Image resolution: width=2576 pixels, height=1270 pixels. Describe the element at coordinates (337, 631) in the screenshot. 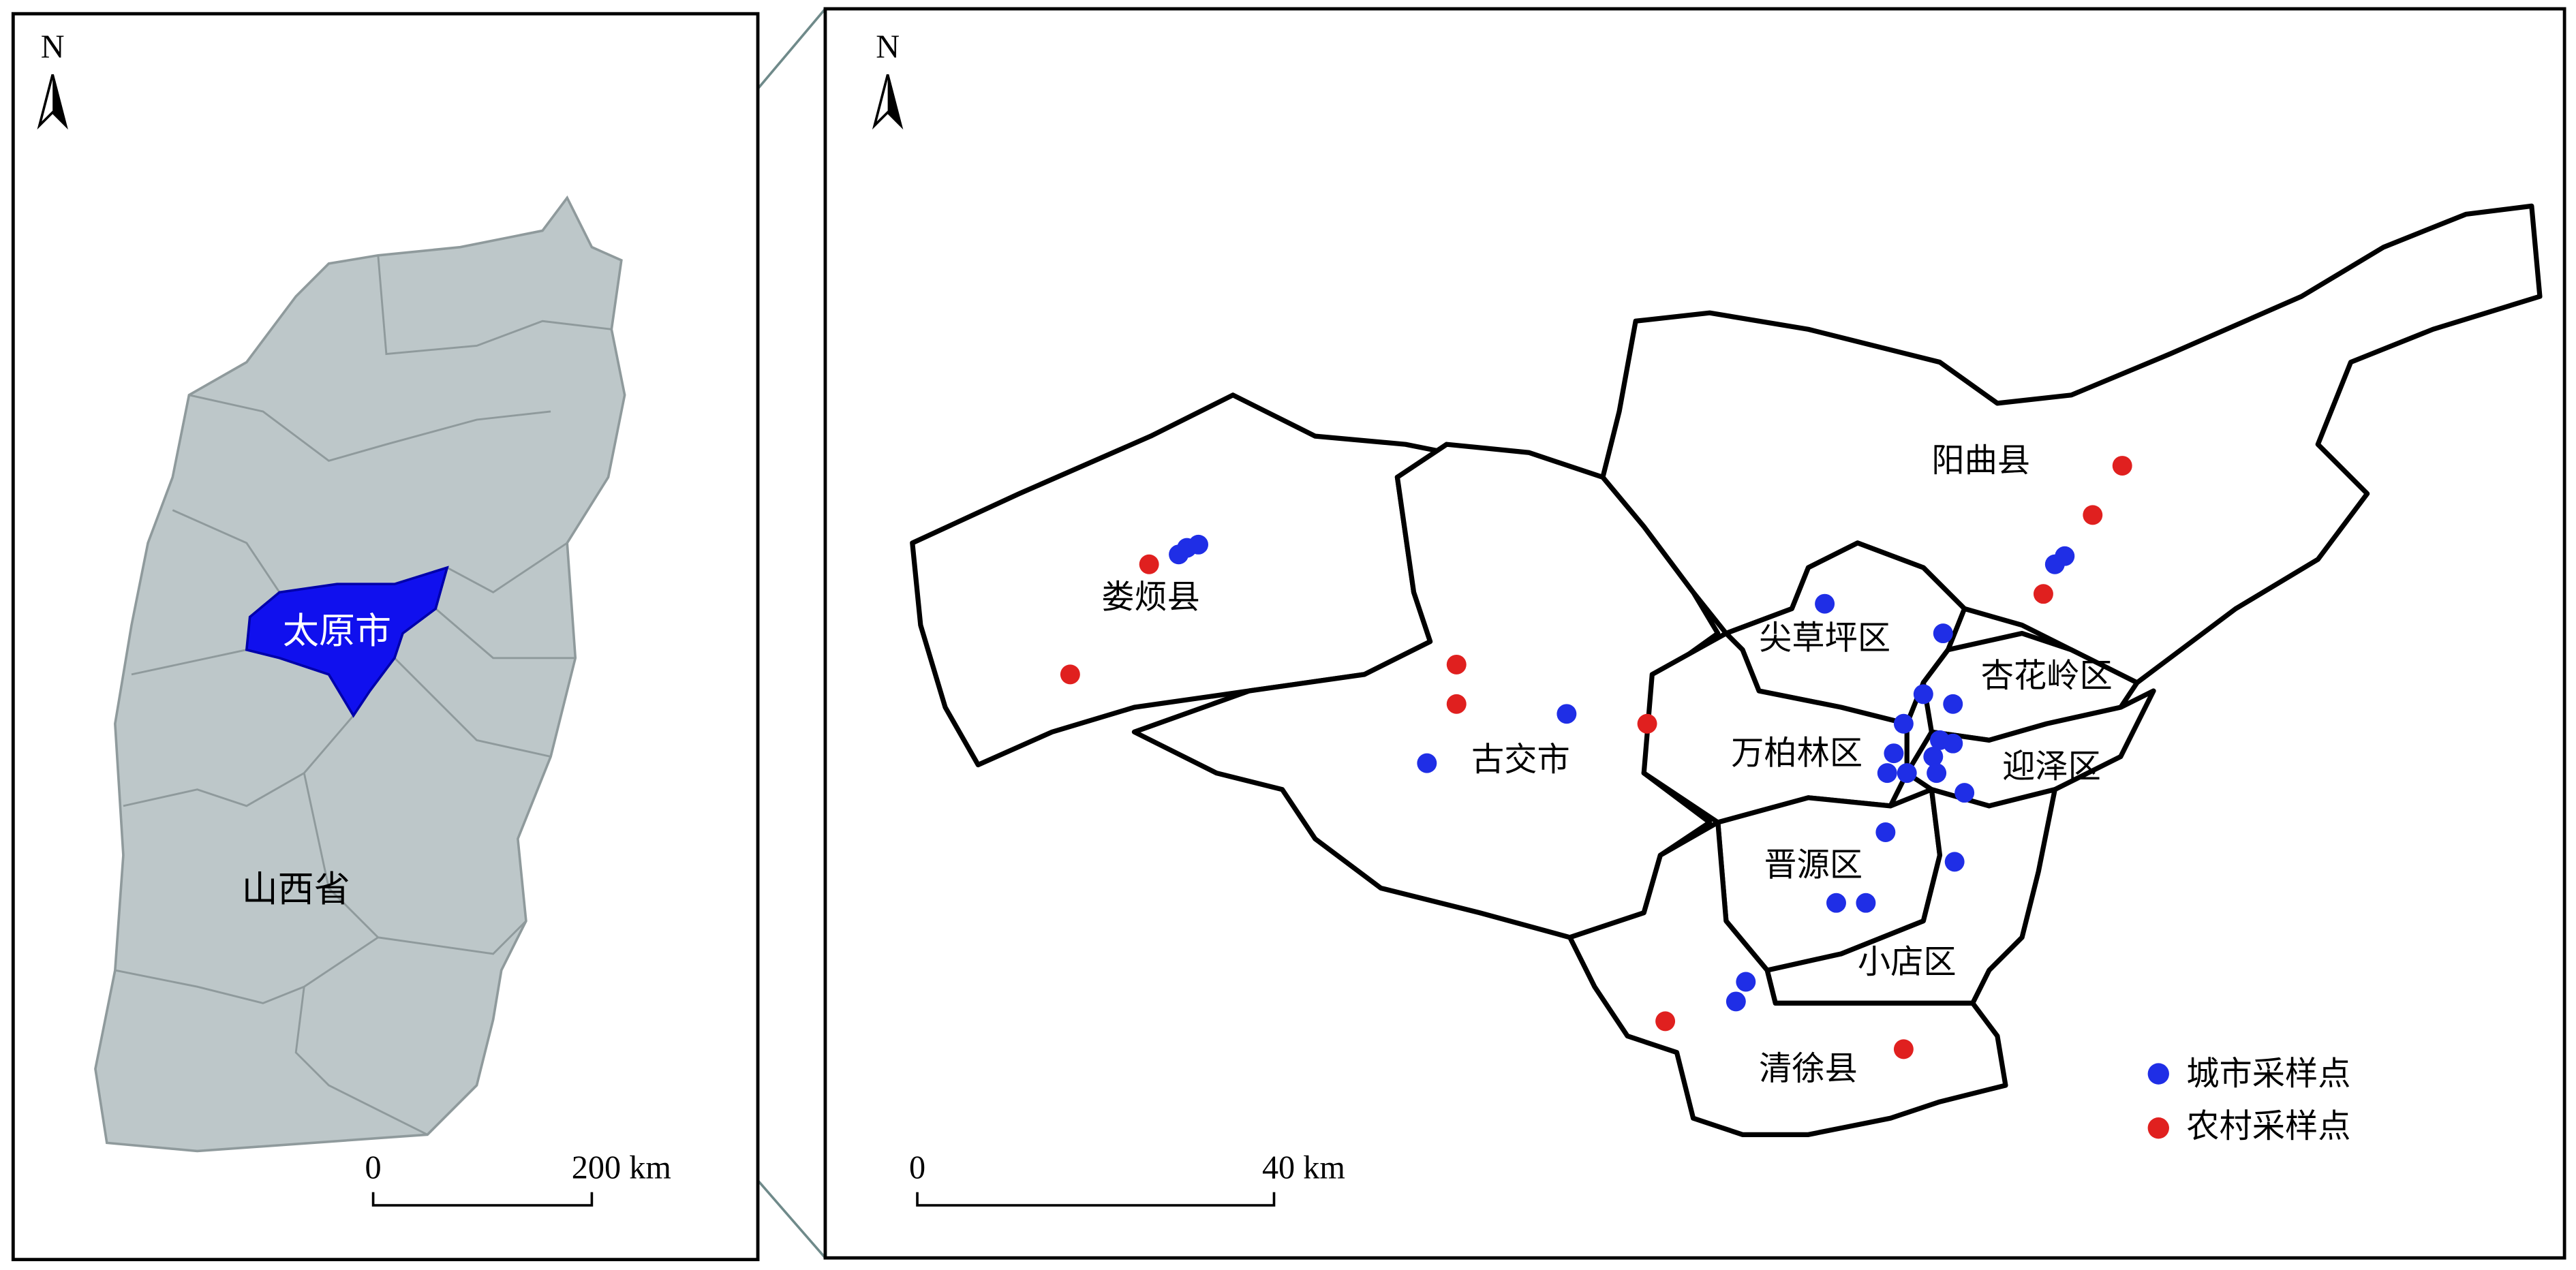

I see `city-label: 太原市` at that location.